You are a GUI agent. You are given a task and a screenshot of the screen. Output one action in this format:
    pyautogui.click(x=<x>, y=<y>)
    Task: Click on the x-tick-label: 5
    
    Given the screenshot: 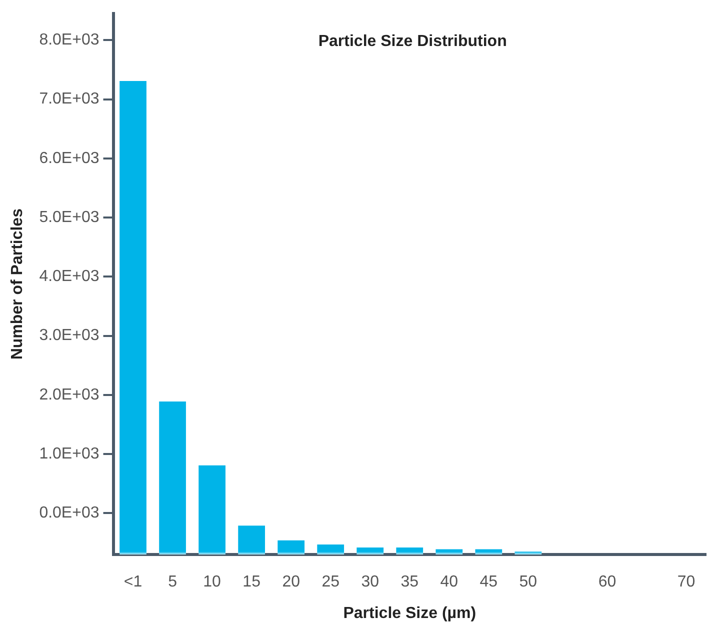 What is the action you would take?
    pyautogui.click(x=173, y=582)
    